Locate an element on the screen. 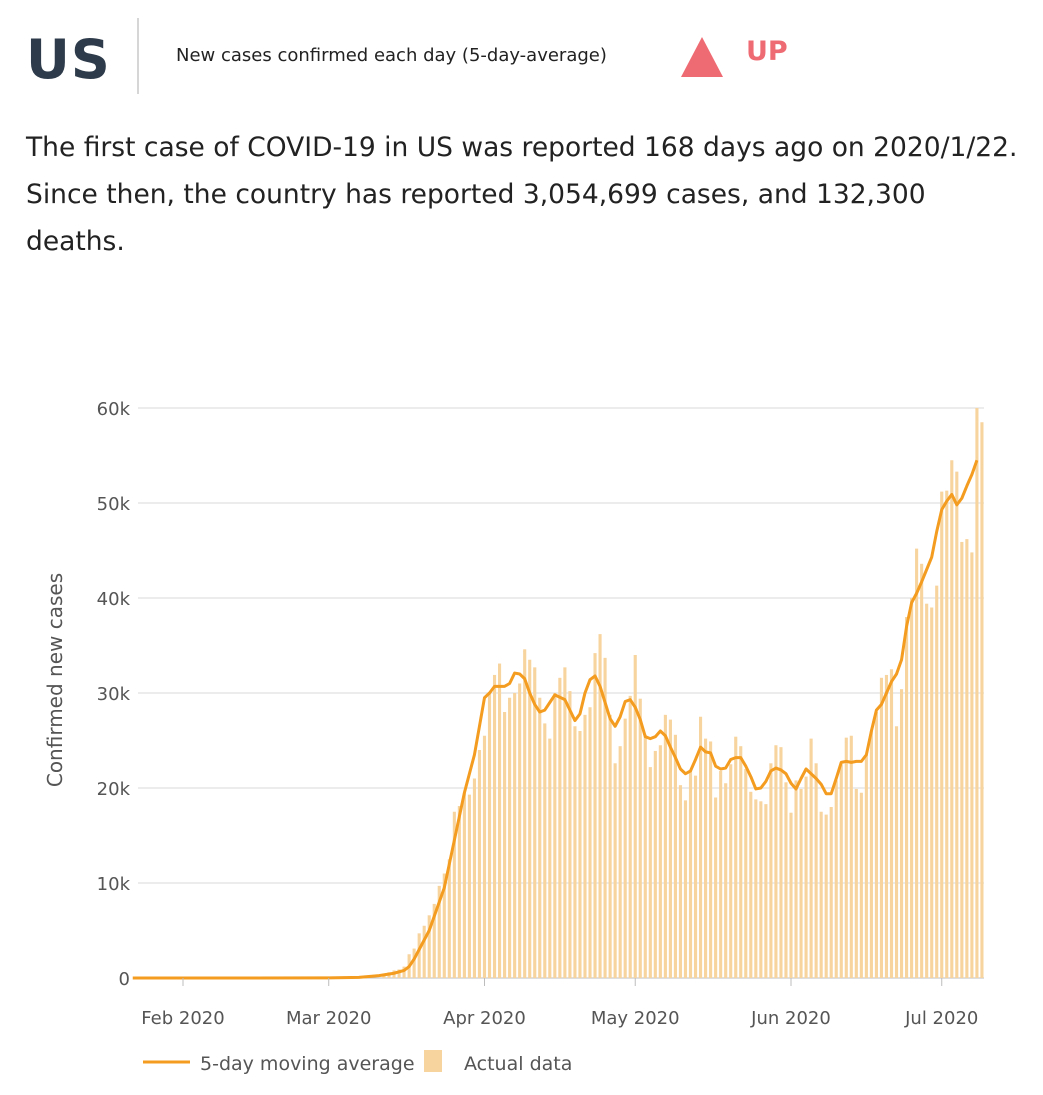 The width and height of the screenshot is (1043, 1095). legend-label-line: 5-day moving average is located at coordinates (307, 1064).